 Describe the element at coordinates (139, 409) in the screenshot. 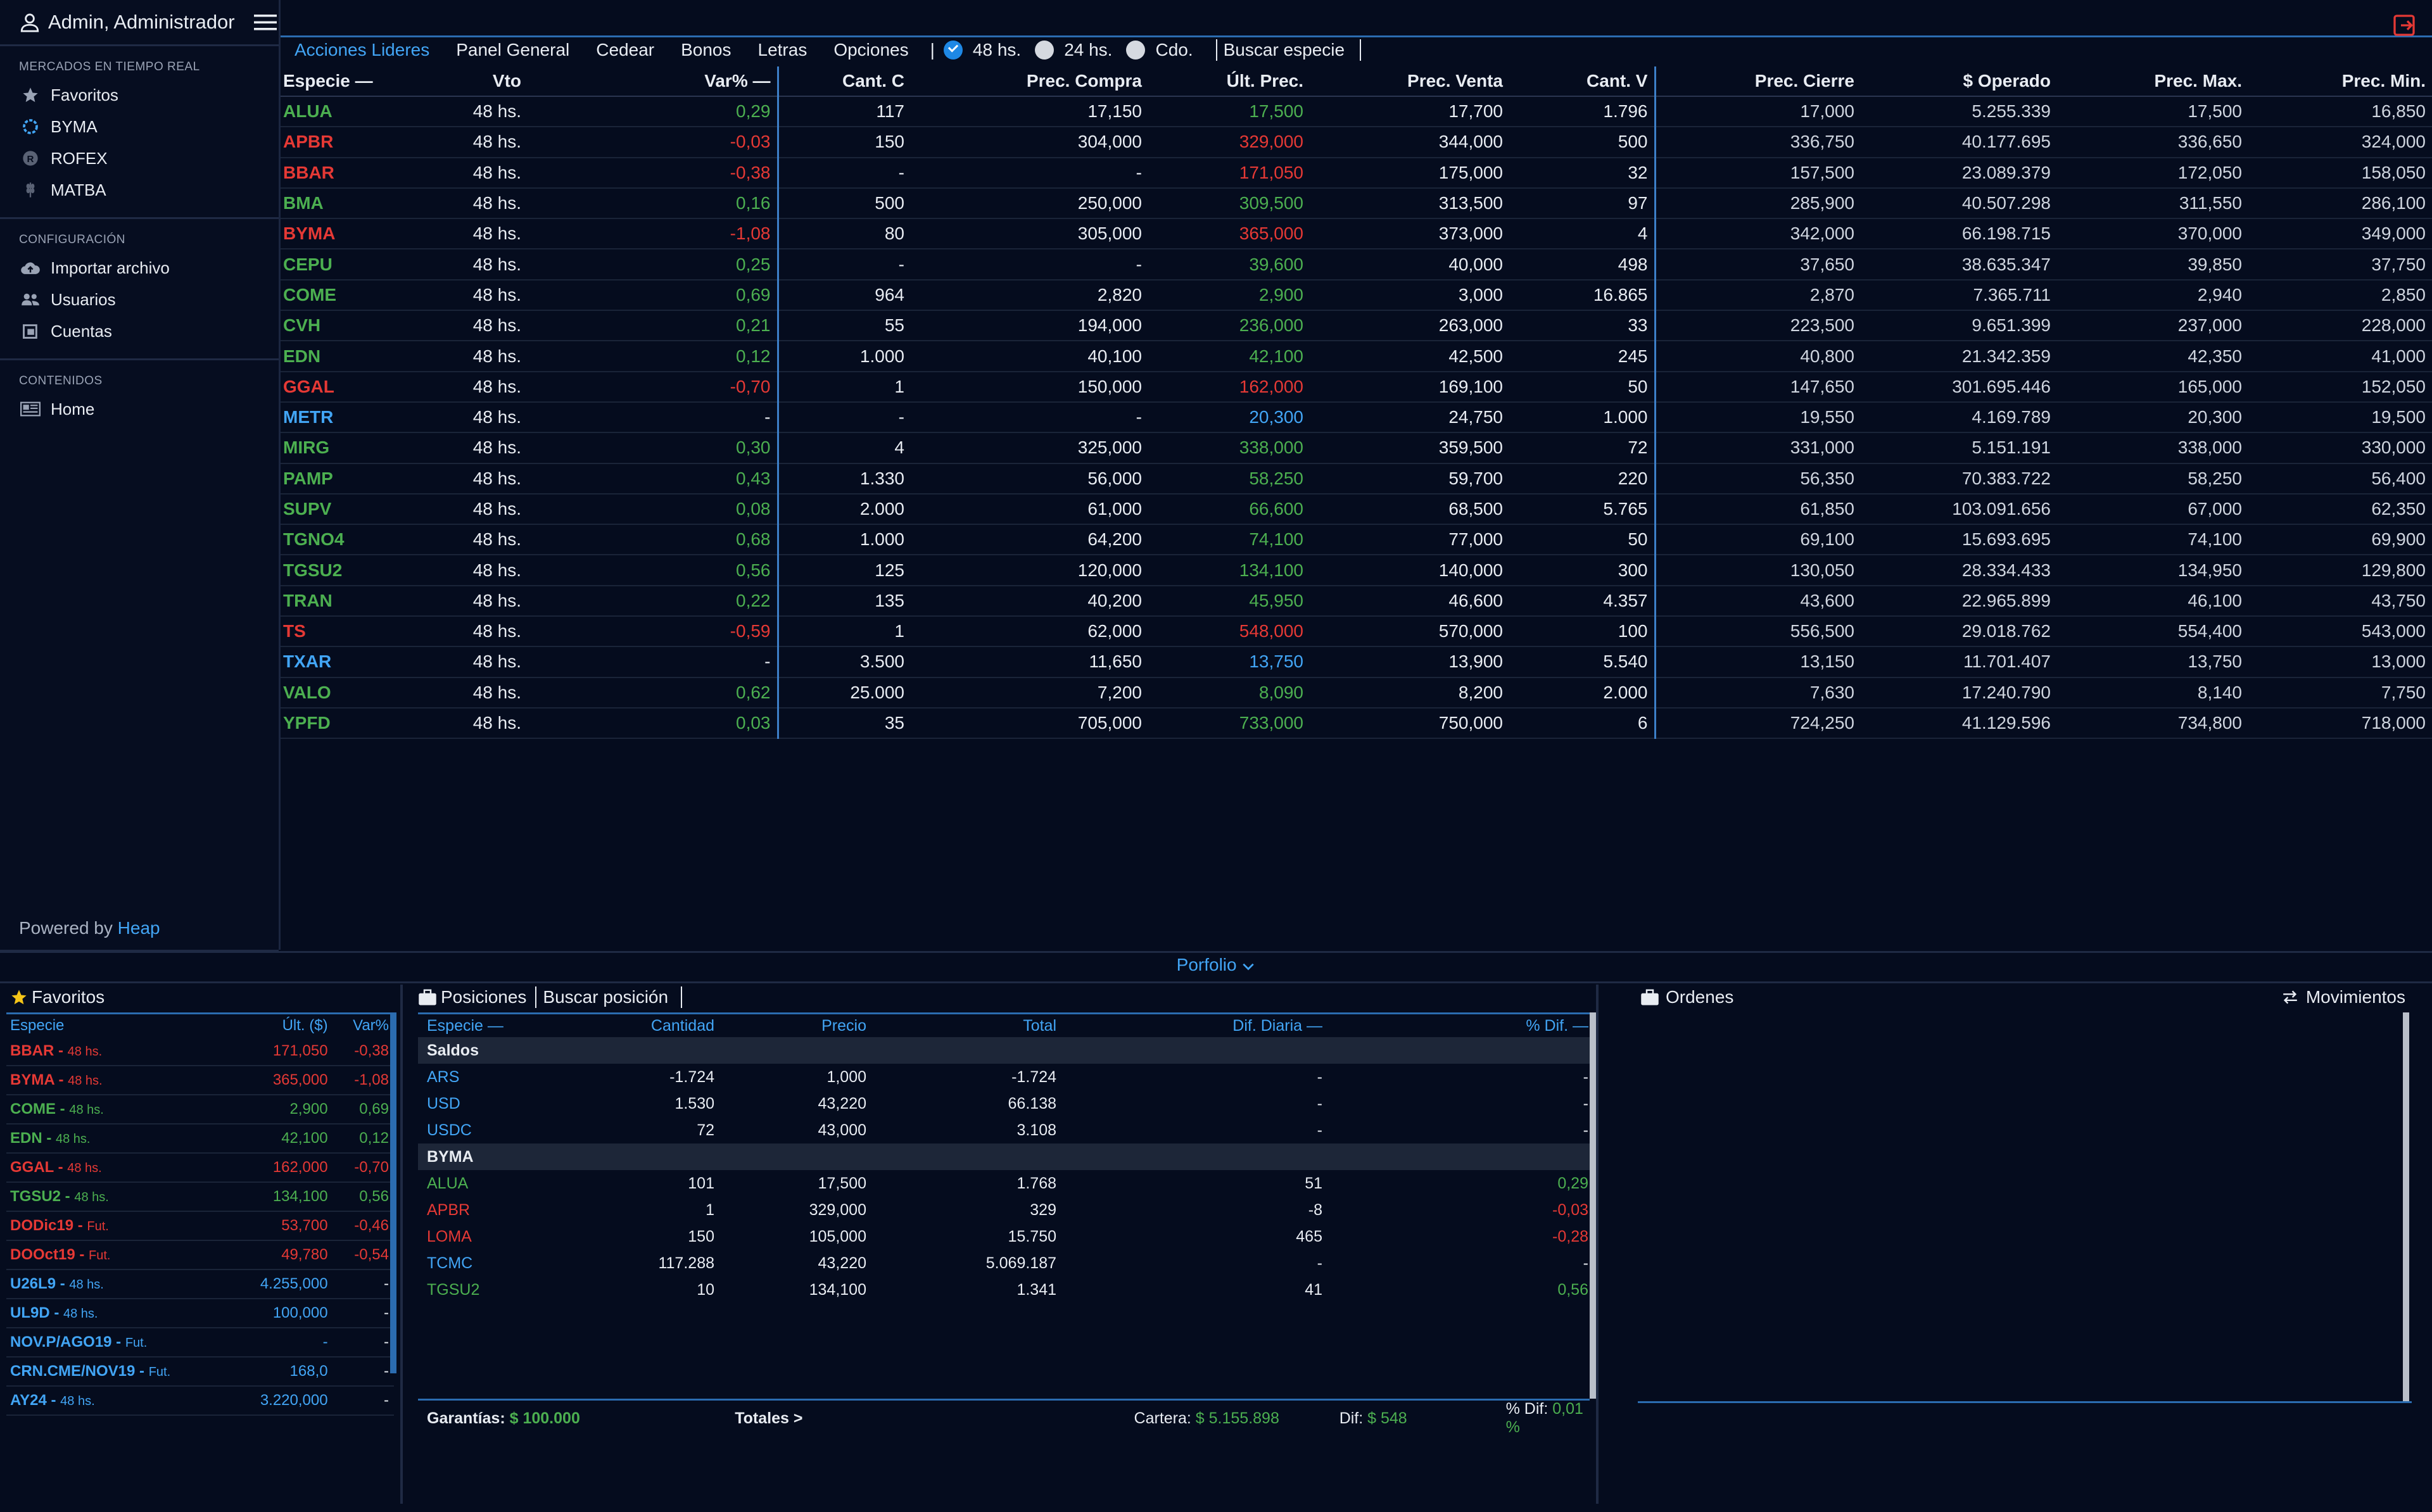

I see `sidebar-item-home: Home` at that location.